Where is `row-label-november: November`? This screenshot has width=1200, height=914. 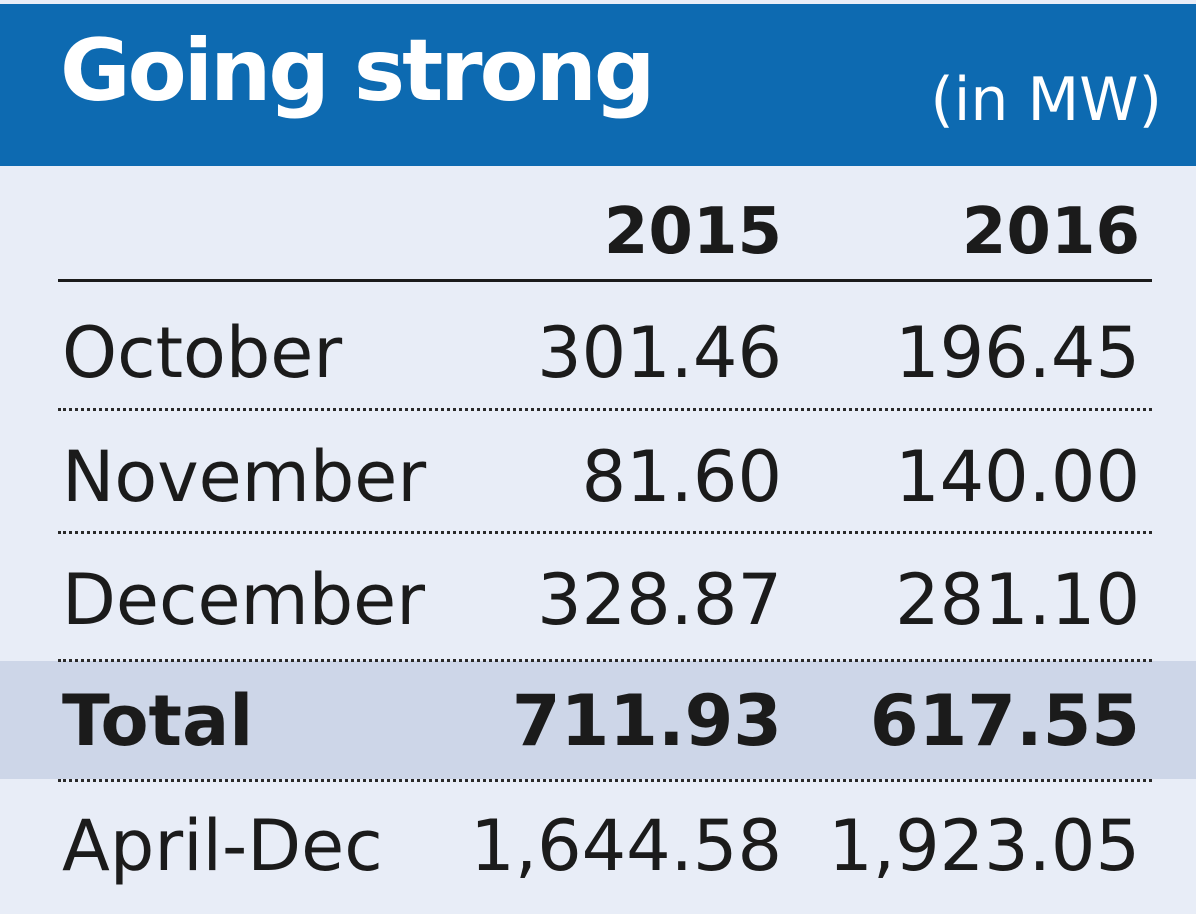 row-label-november: November is located at coordinates (244, 477).